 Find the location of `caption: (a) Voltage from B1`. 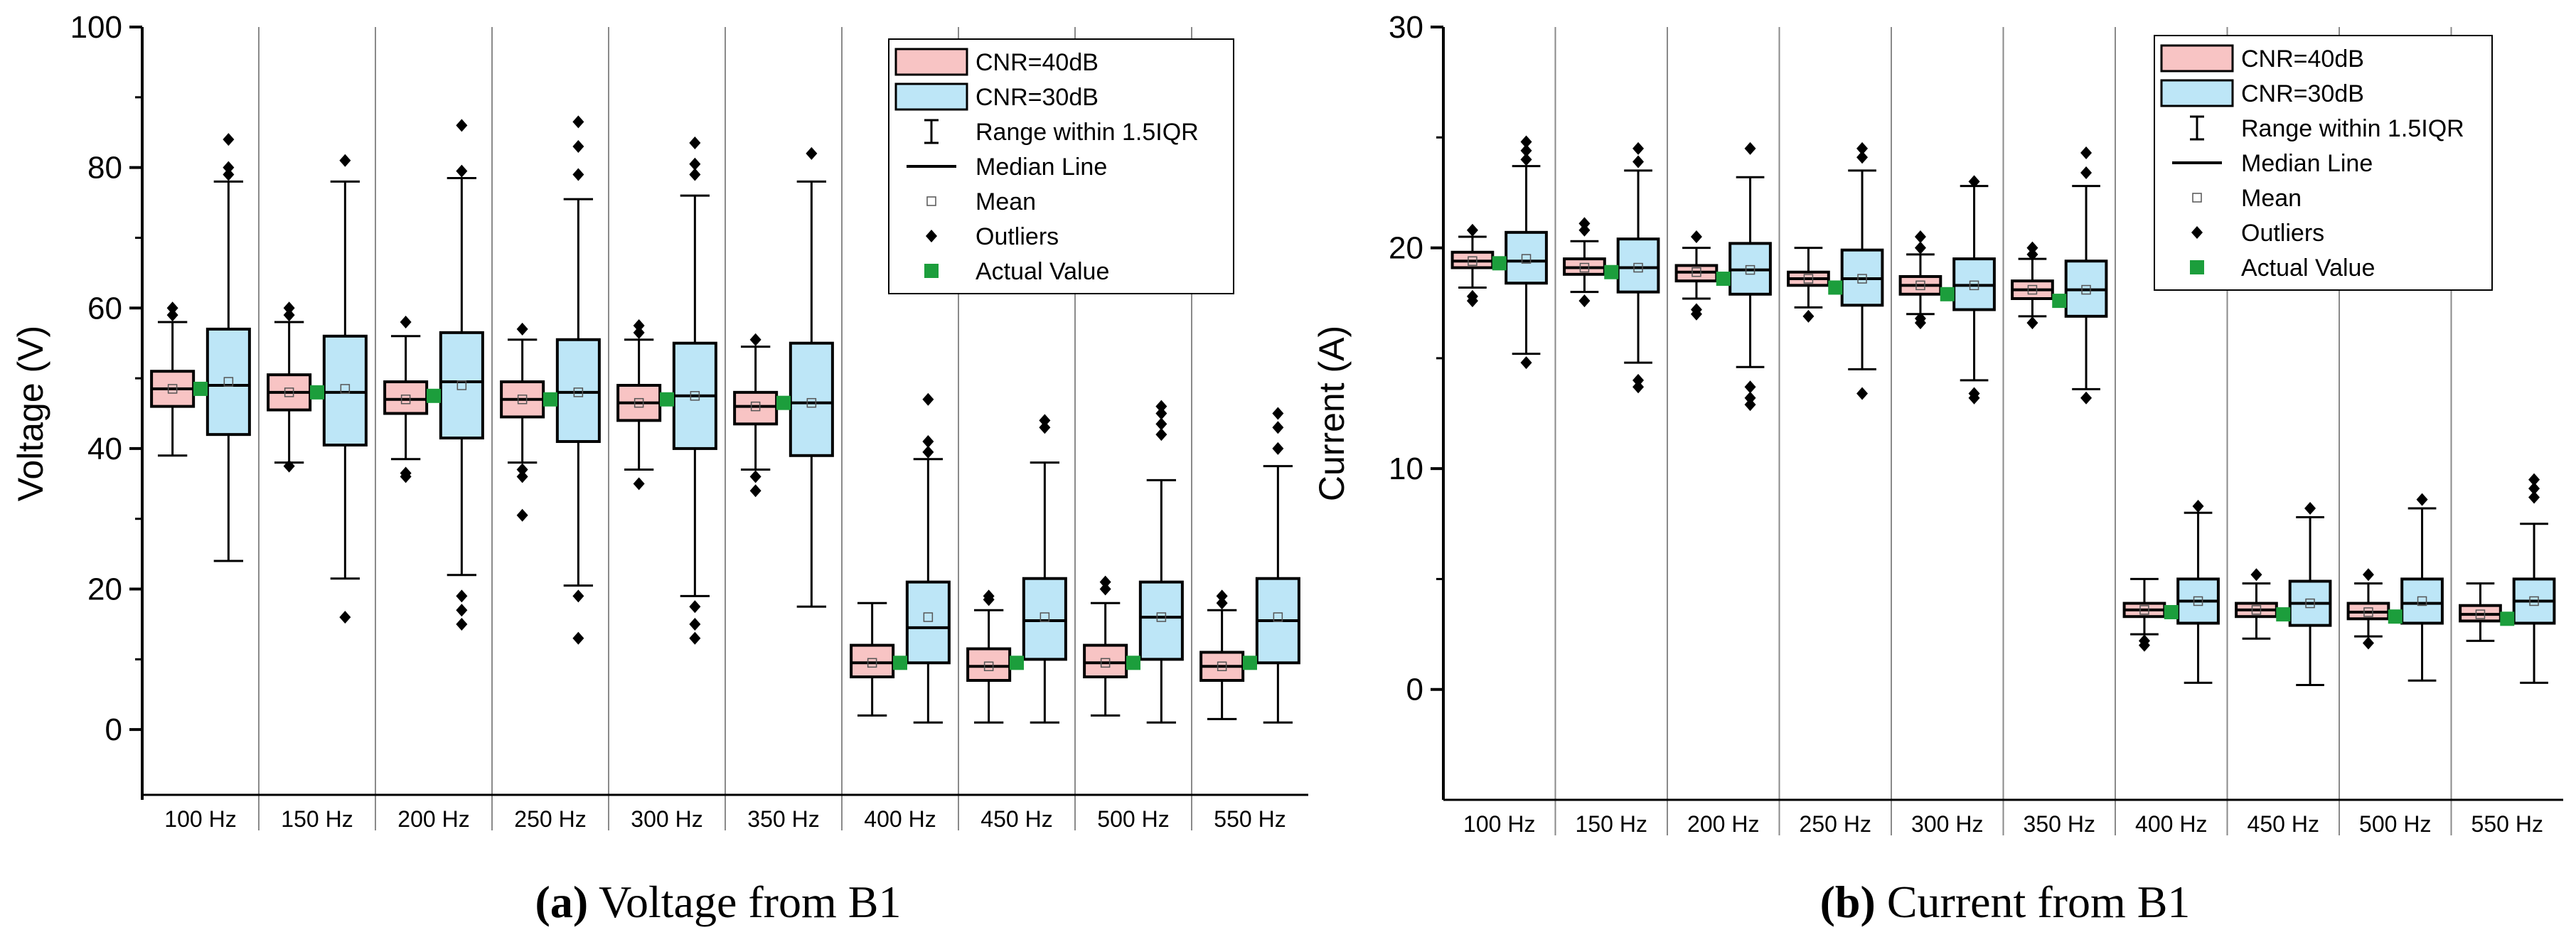

caption: (a) Voltage from B1 is located at coordinates (718, 902).